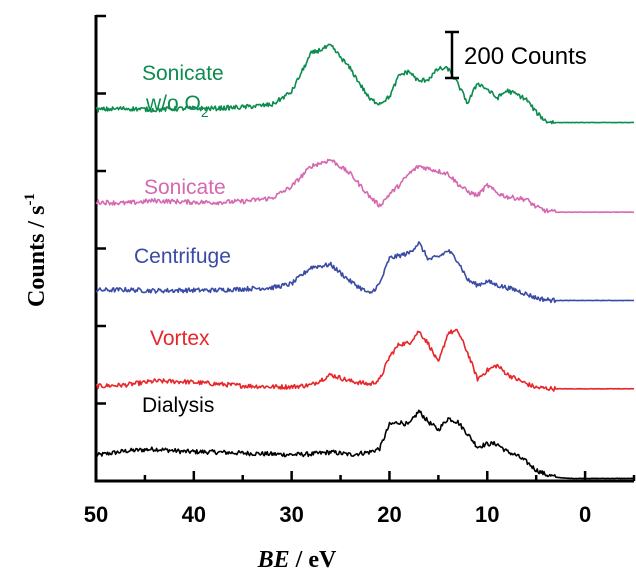 The width and height of the screenshot is (636, 577). I want to click on x-tick-label: 10, so click(487, 514).